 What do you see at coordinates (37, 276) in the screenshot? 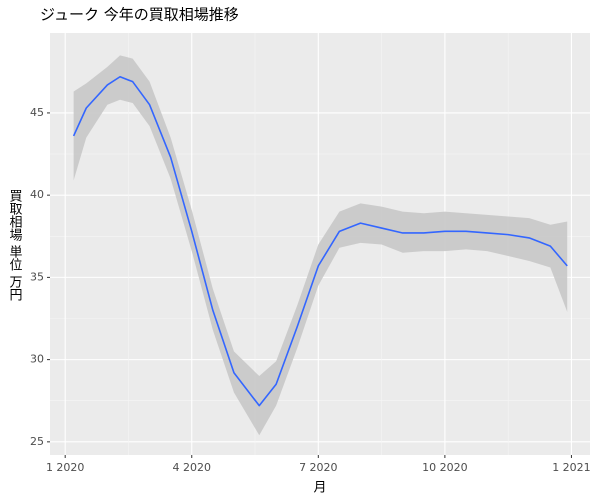
I see `y-tick-label: 35` at bounding box center [37, 276].